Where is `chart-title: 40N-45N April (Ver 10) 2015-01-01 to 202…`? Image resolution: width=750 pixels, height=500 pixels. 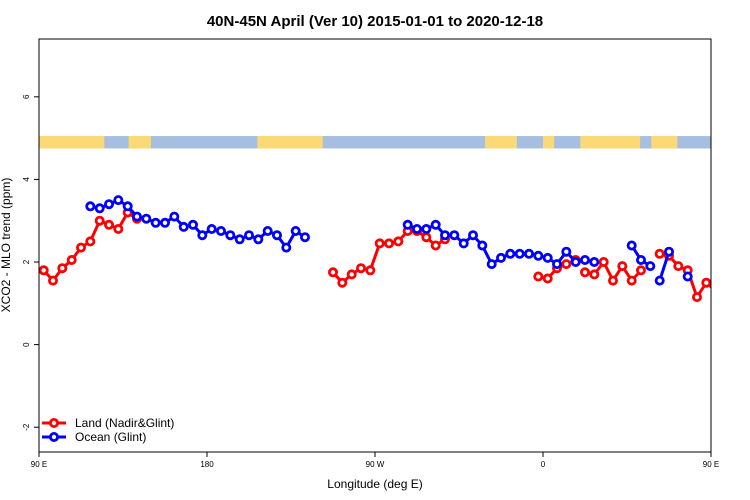 chart-title: 40N-45N April (Ver 10) 2015-01-01 to 202… is located at coordinates (375, 21).